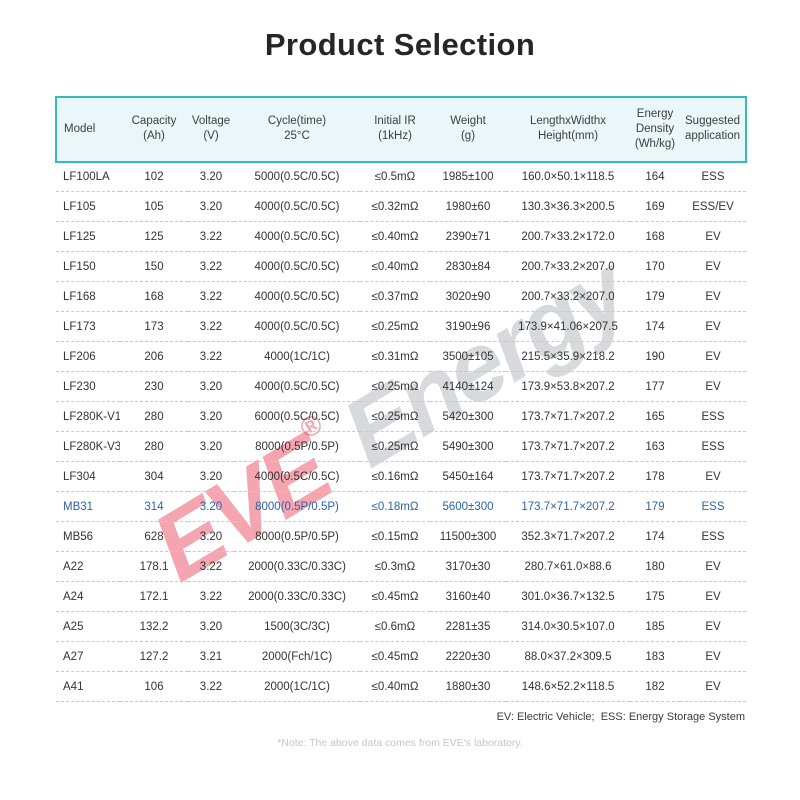 The width and height of the screenshot is (800, 800). What do you see at coordinates (568, 447) in the screenshot?
I see `cell-length_width_height_mm: 173.7×71.7×207.2` at bounding box center [568, 447].